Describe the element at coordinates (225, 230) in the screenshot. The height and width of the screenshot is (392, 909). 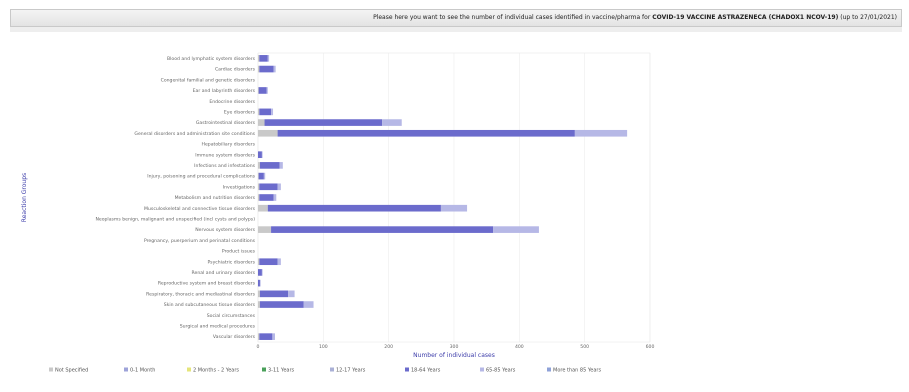
I see `category-label: Nervous system disorders` at that location.